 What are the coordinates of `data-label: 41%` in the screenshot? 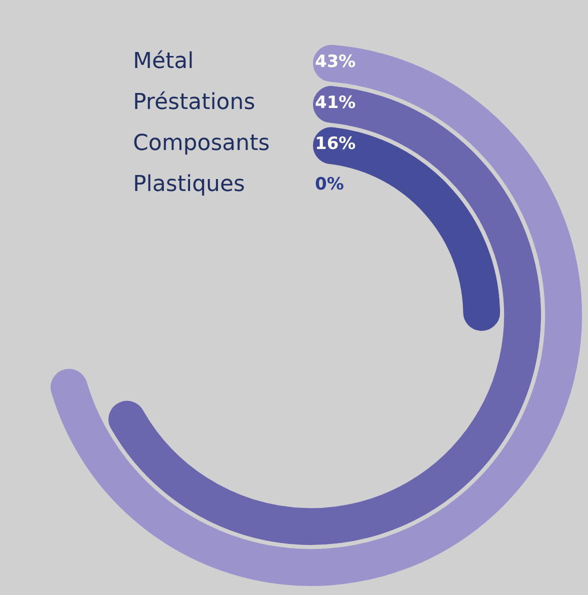 It's located at (335, 102).